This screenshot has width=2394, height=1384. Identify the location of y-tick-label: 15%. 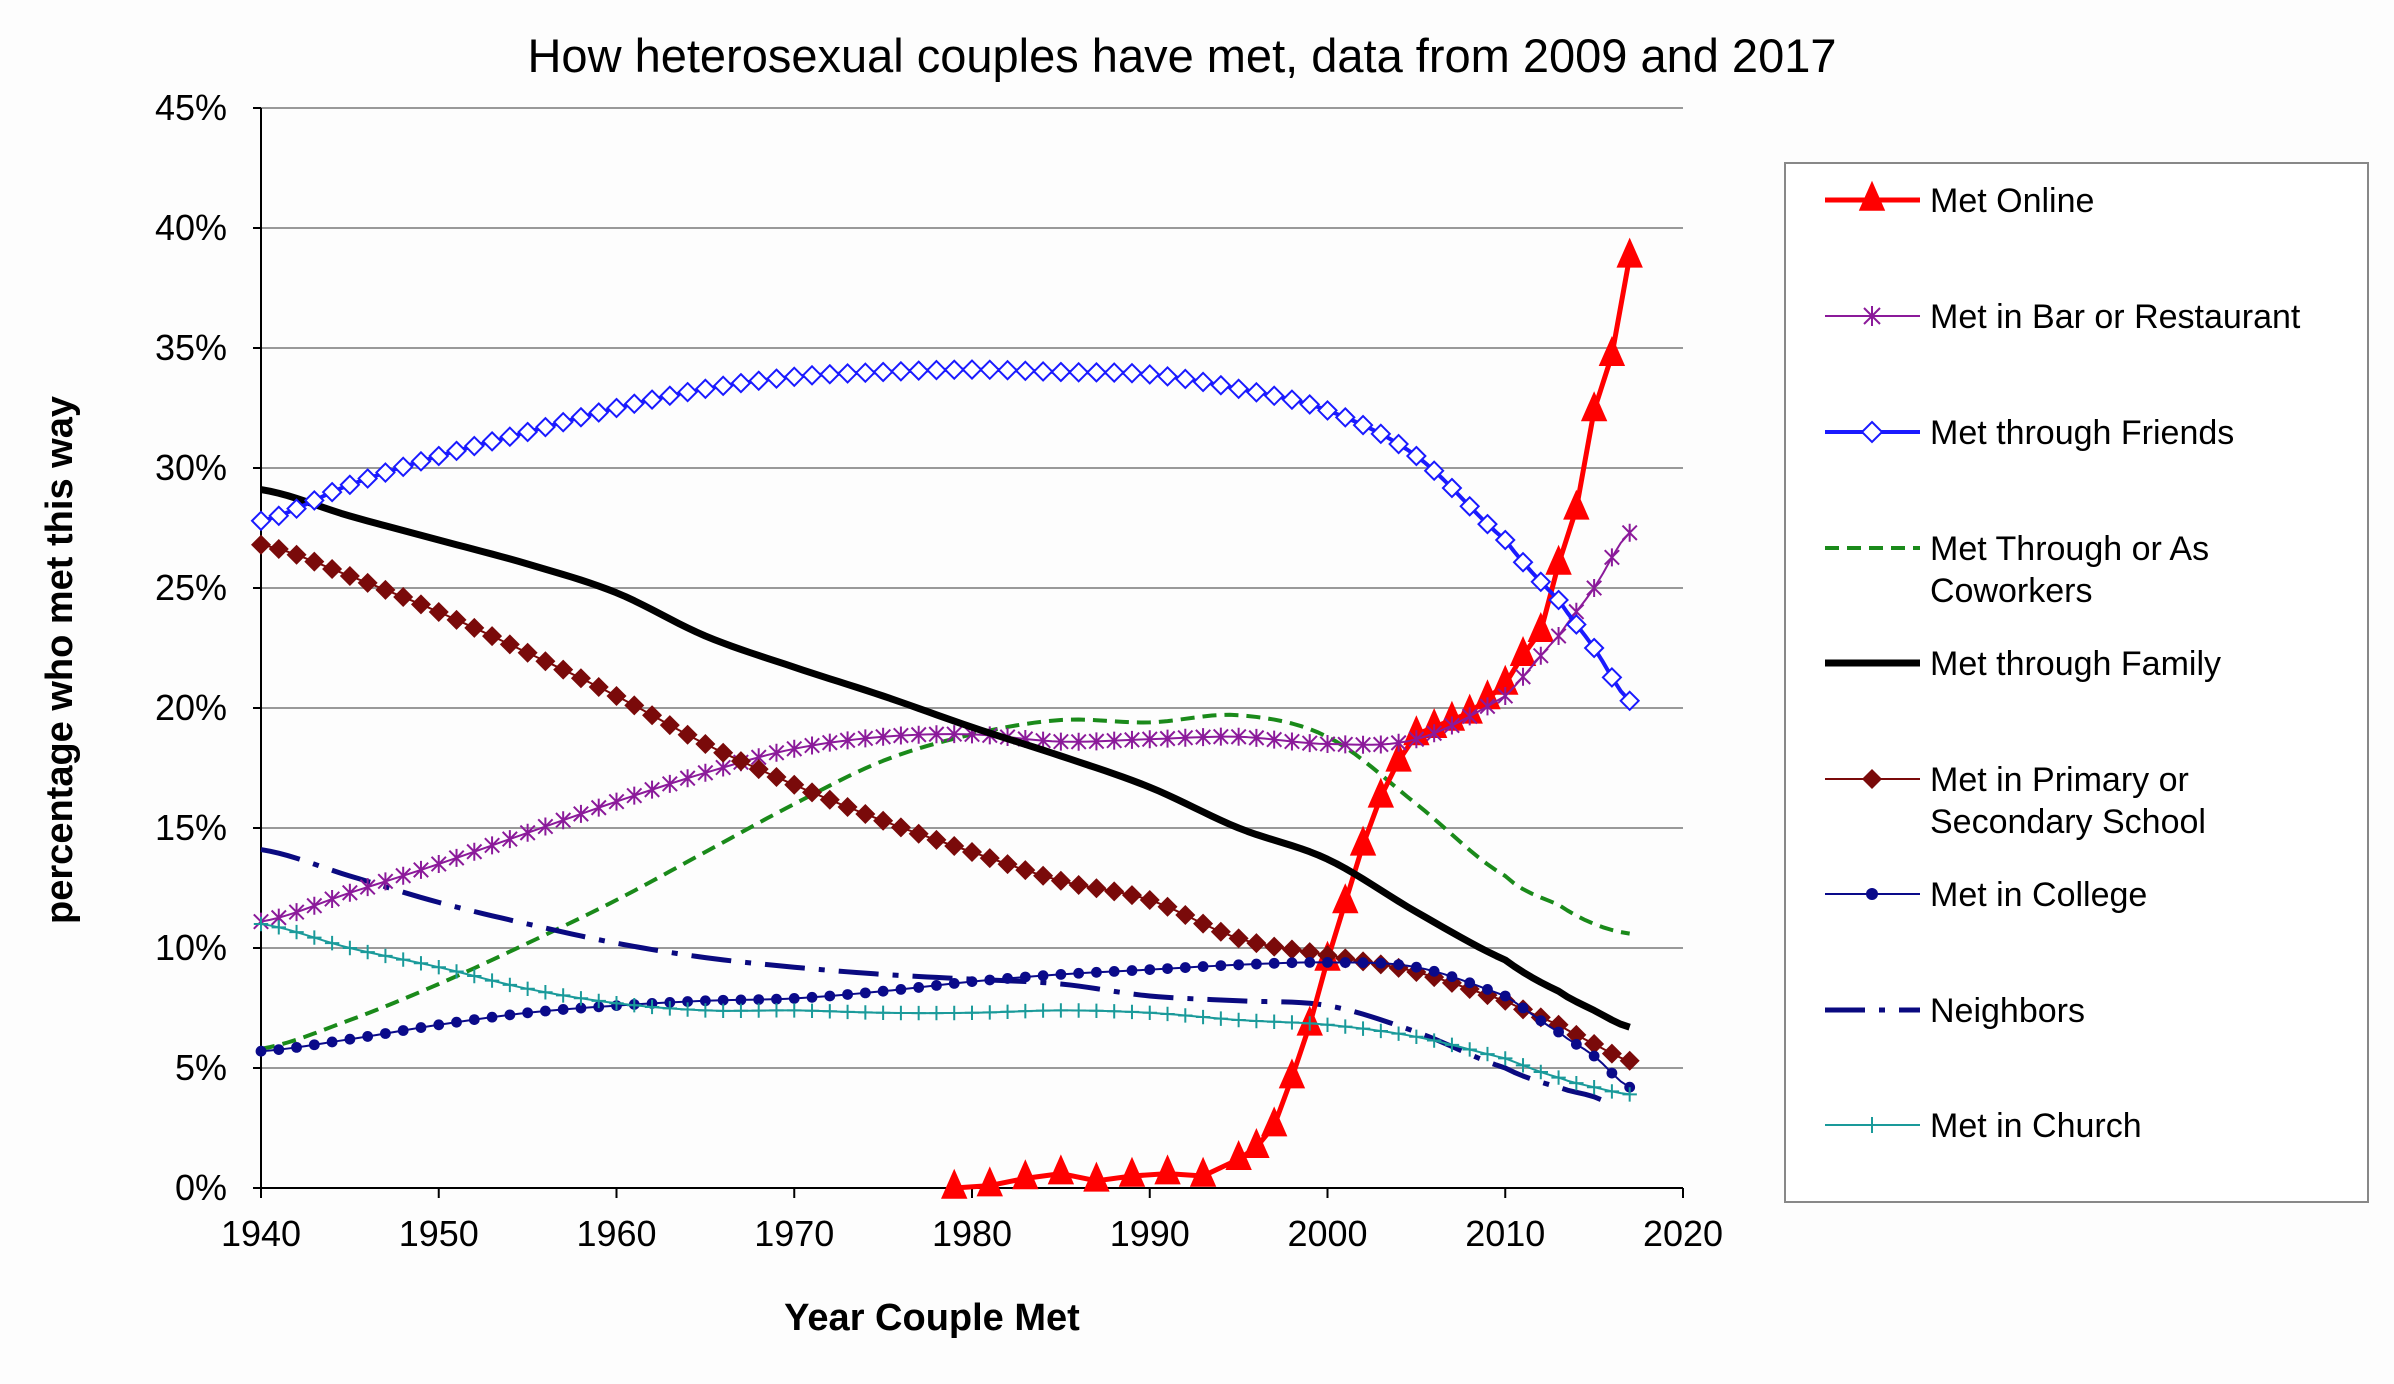
(191, 827).